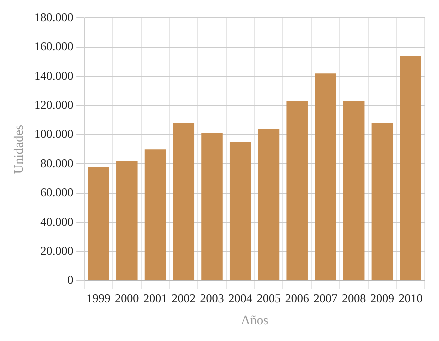 This screenshot has height=341, width=439. Describe the element at coordinates (57, 193) in the screenshot. I see `y-tick-label: 60.000` at that location.